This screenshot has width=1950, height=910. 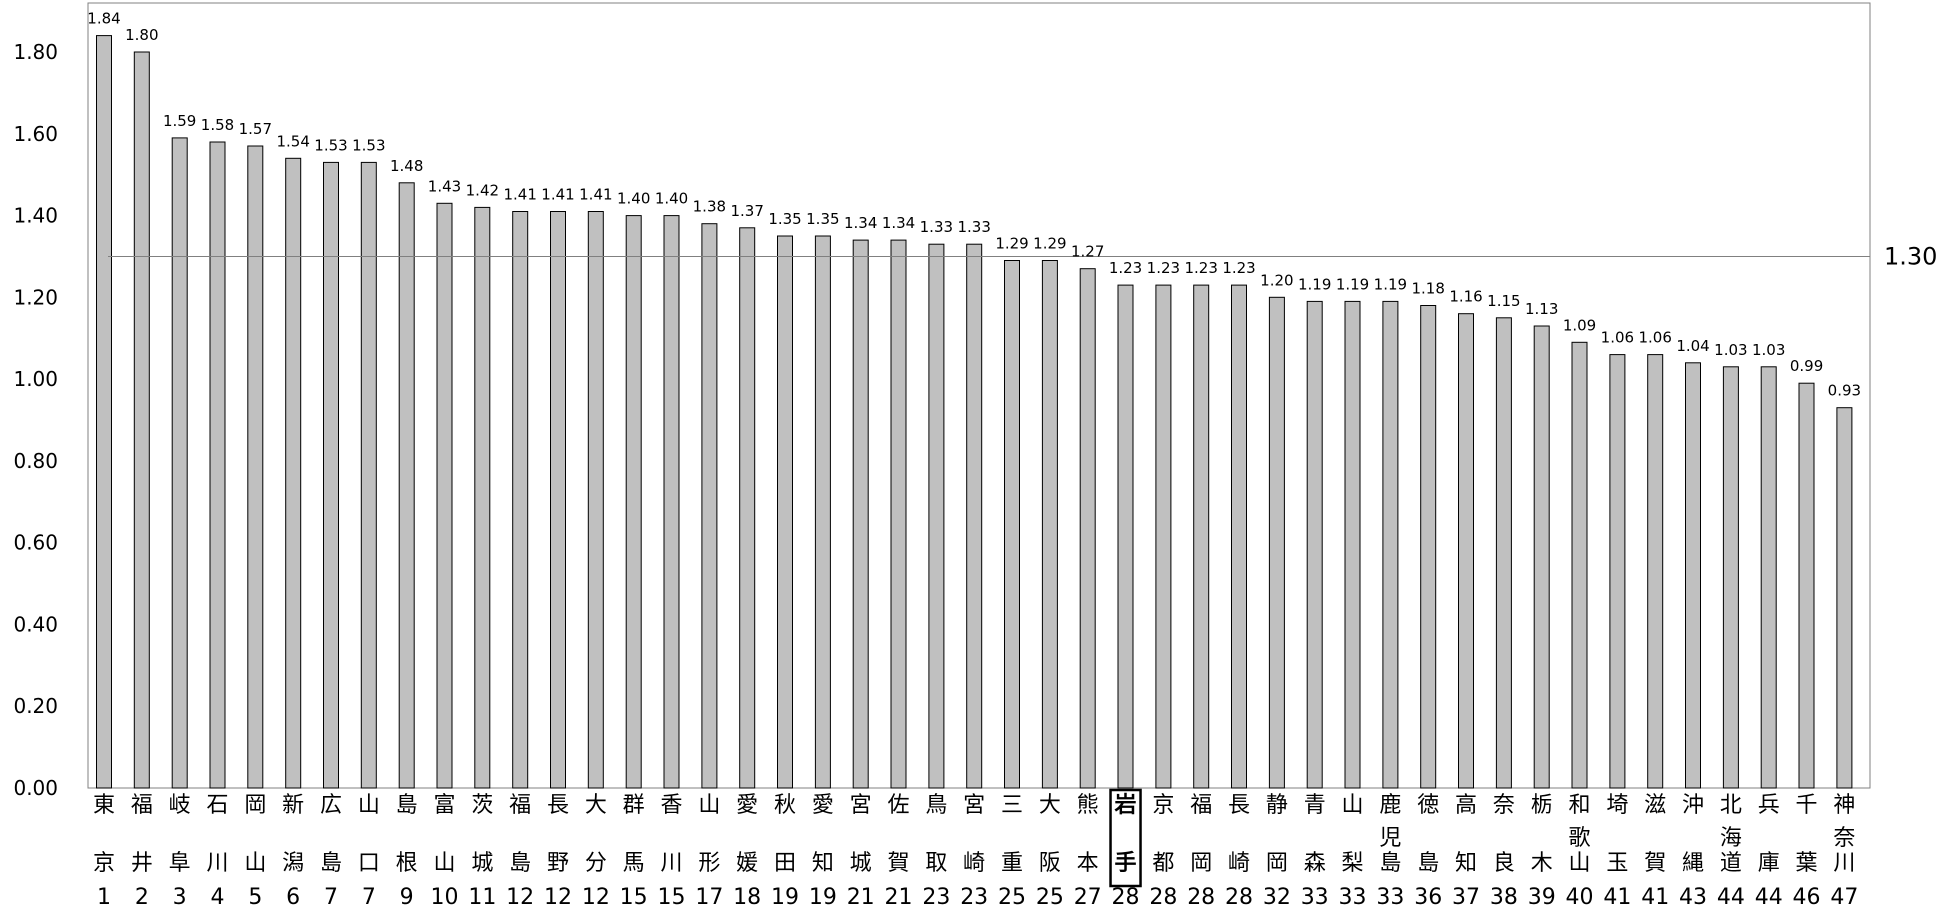 I want to click on data-label: 1.20, so click(x=1276, y=280).